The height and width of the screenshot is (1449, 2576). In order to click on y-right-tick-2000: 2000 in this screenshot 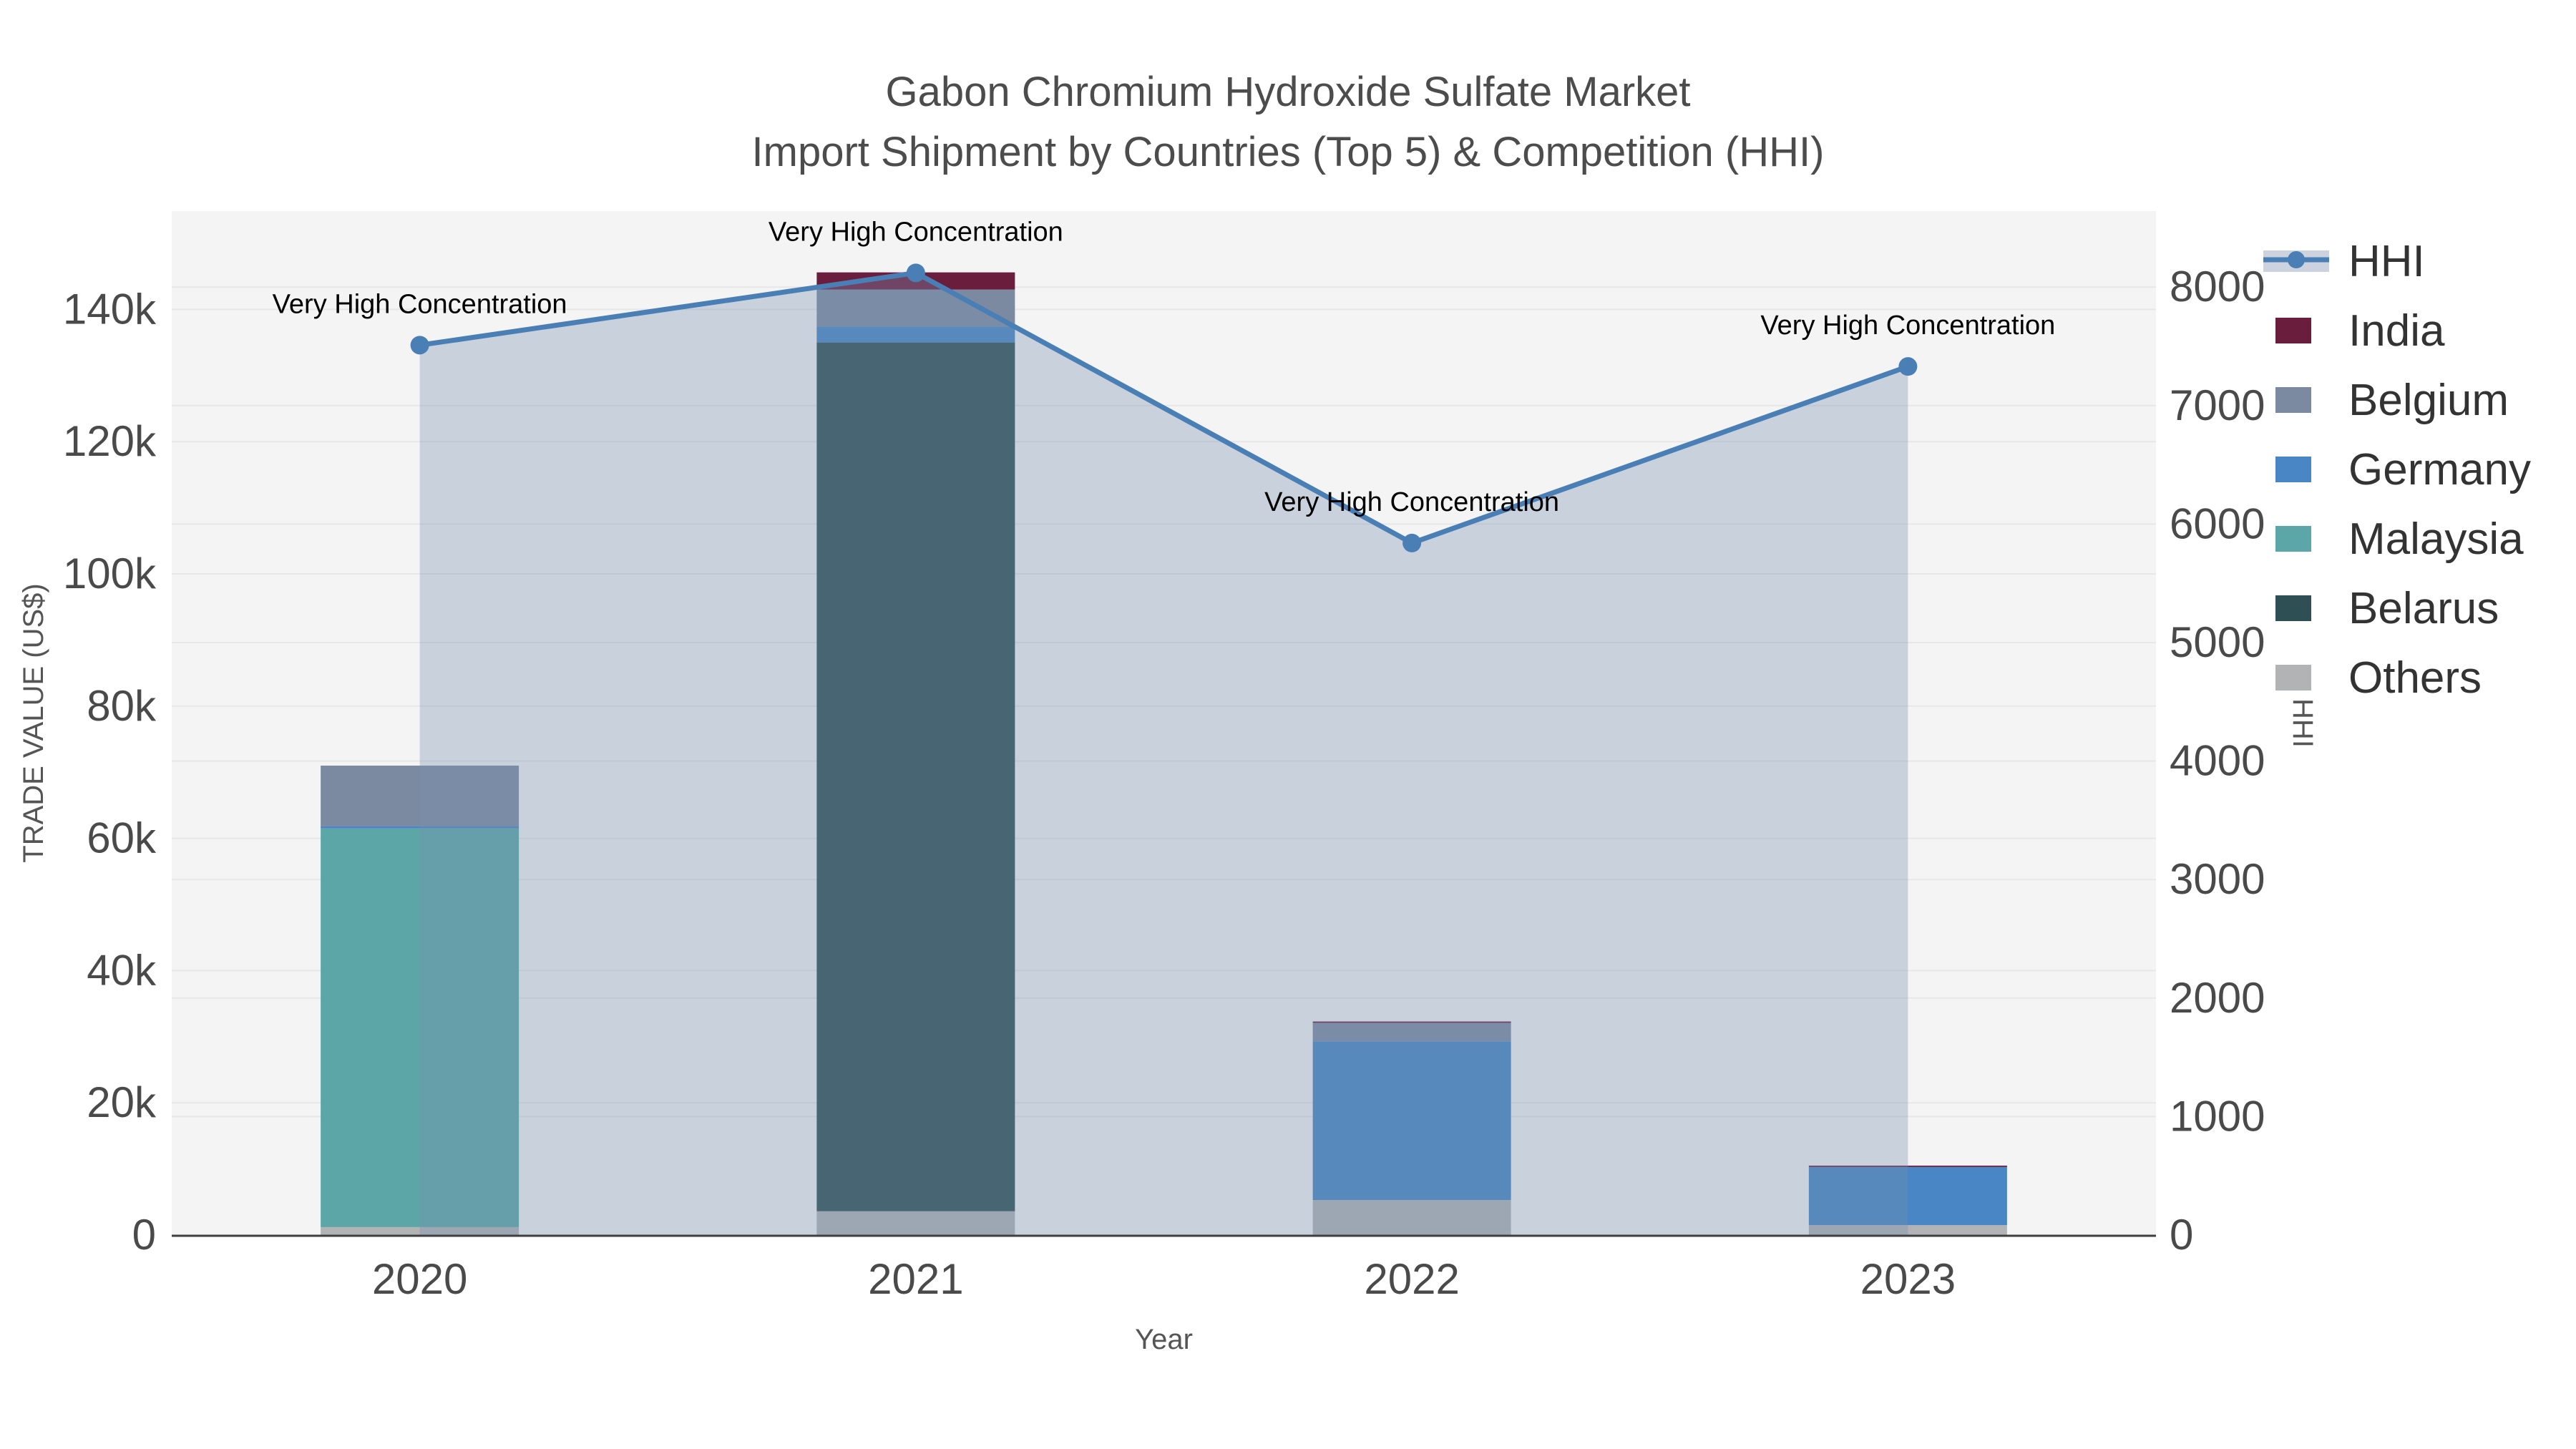, I will do `click(2217, 998)`.